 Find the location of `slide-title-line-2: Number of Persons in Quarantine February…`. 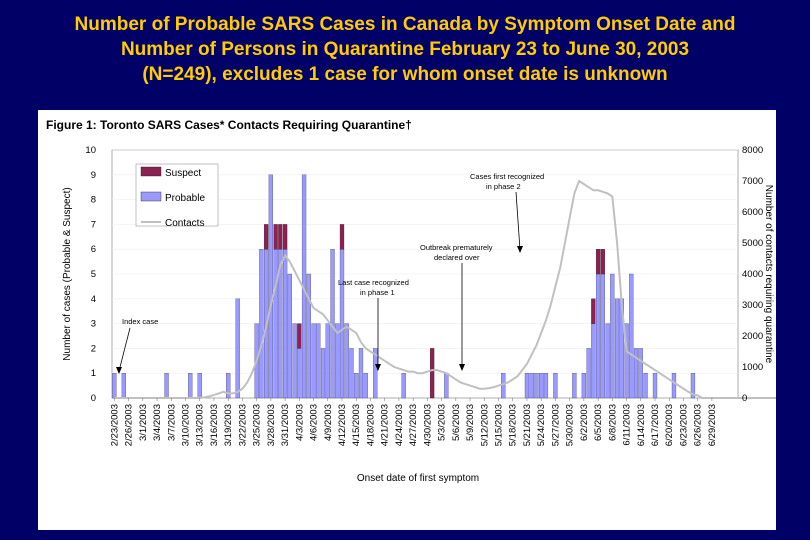

slide-title-line-2: Number of Persons in Quarantine February… is located at coordinates (405, 49).